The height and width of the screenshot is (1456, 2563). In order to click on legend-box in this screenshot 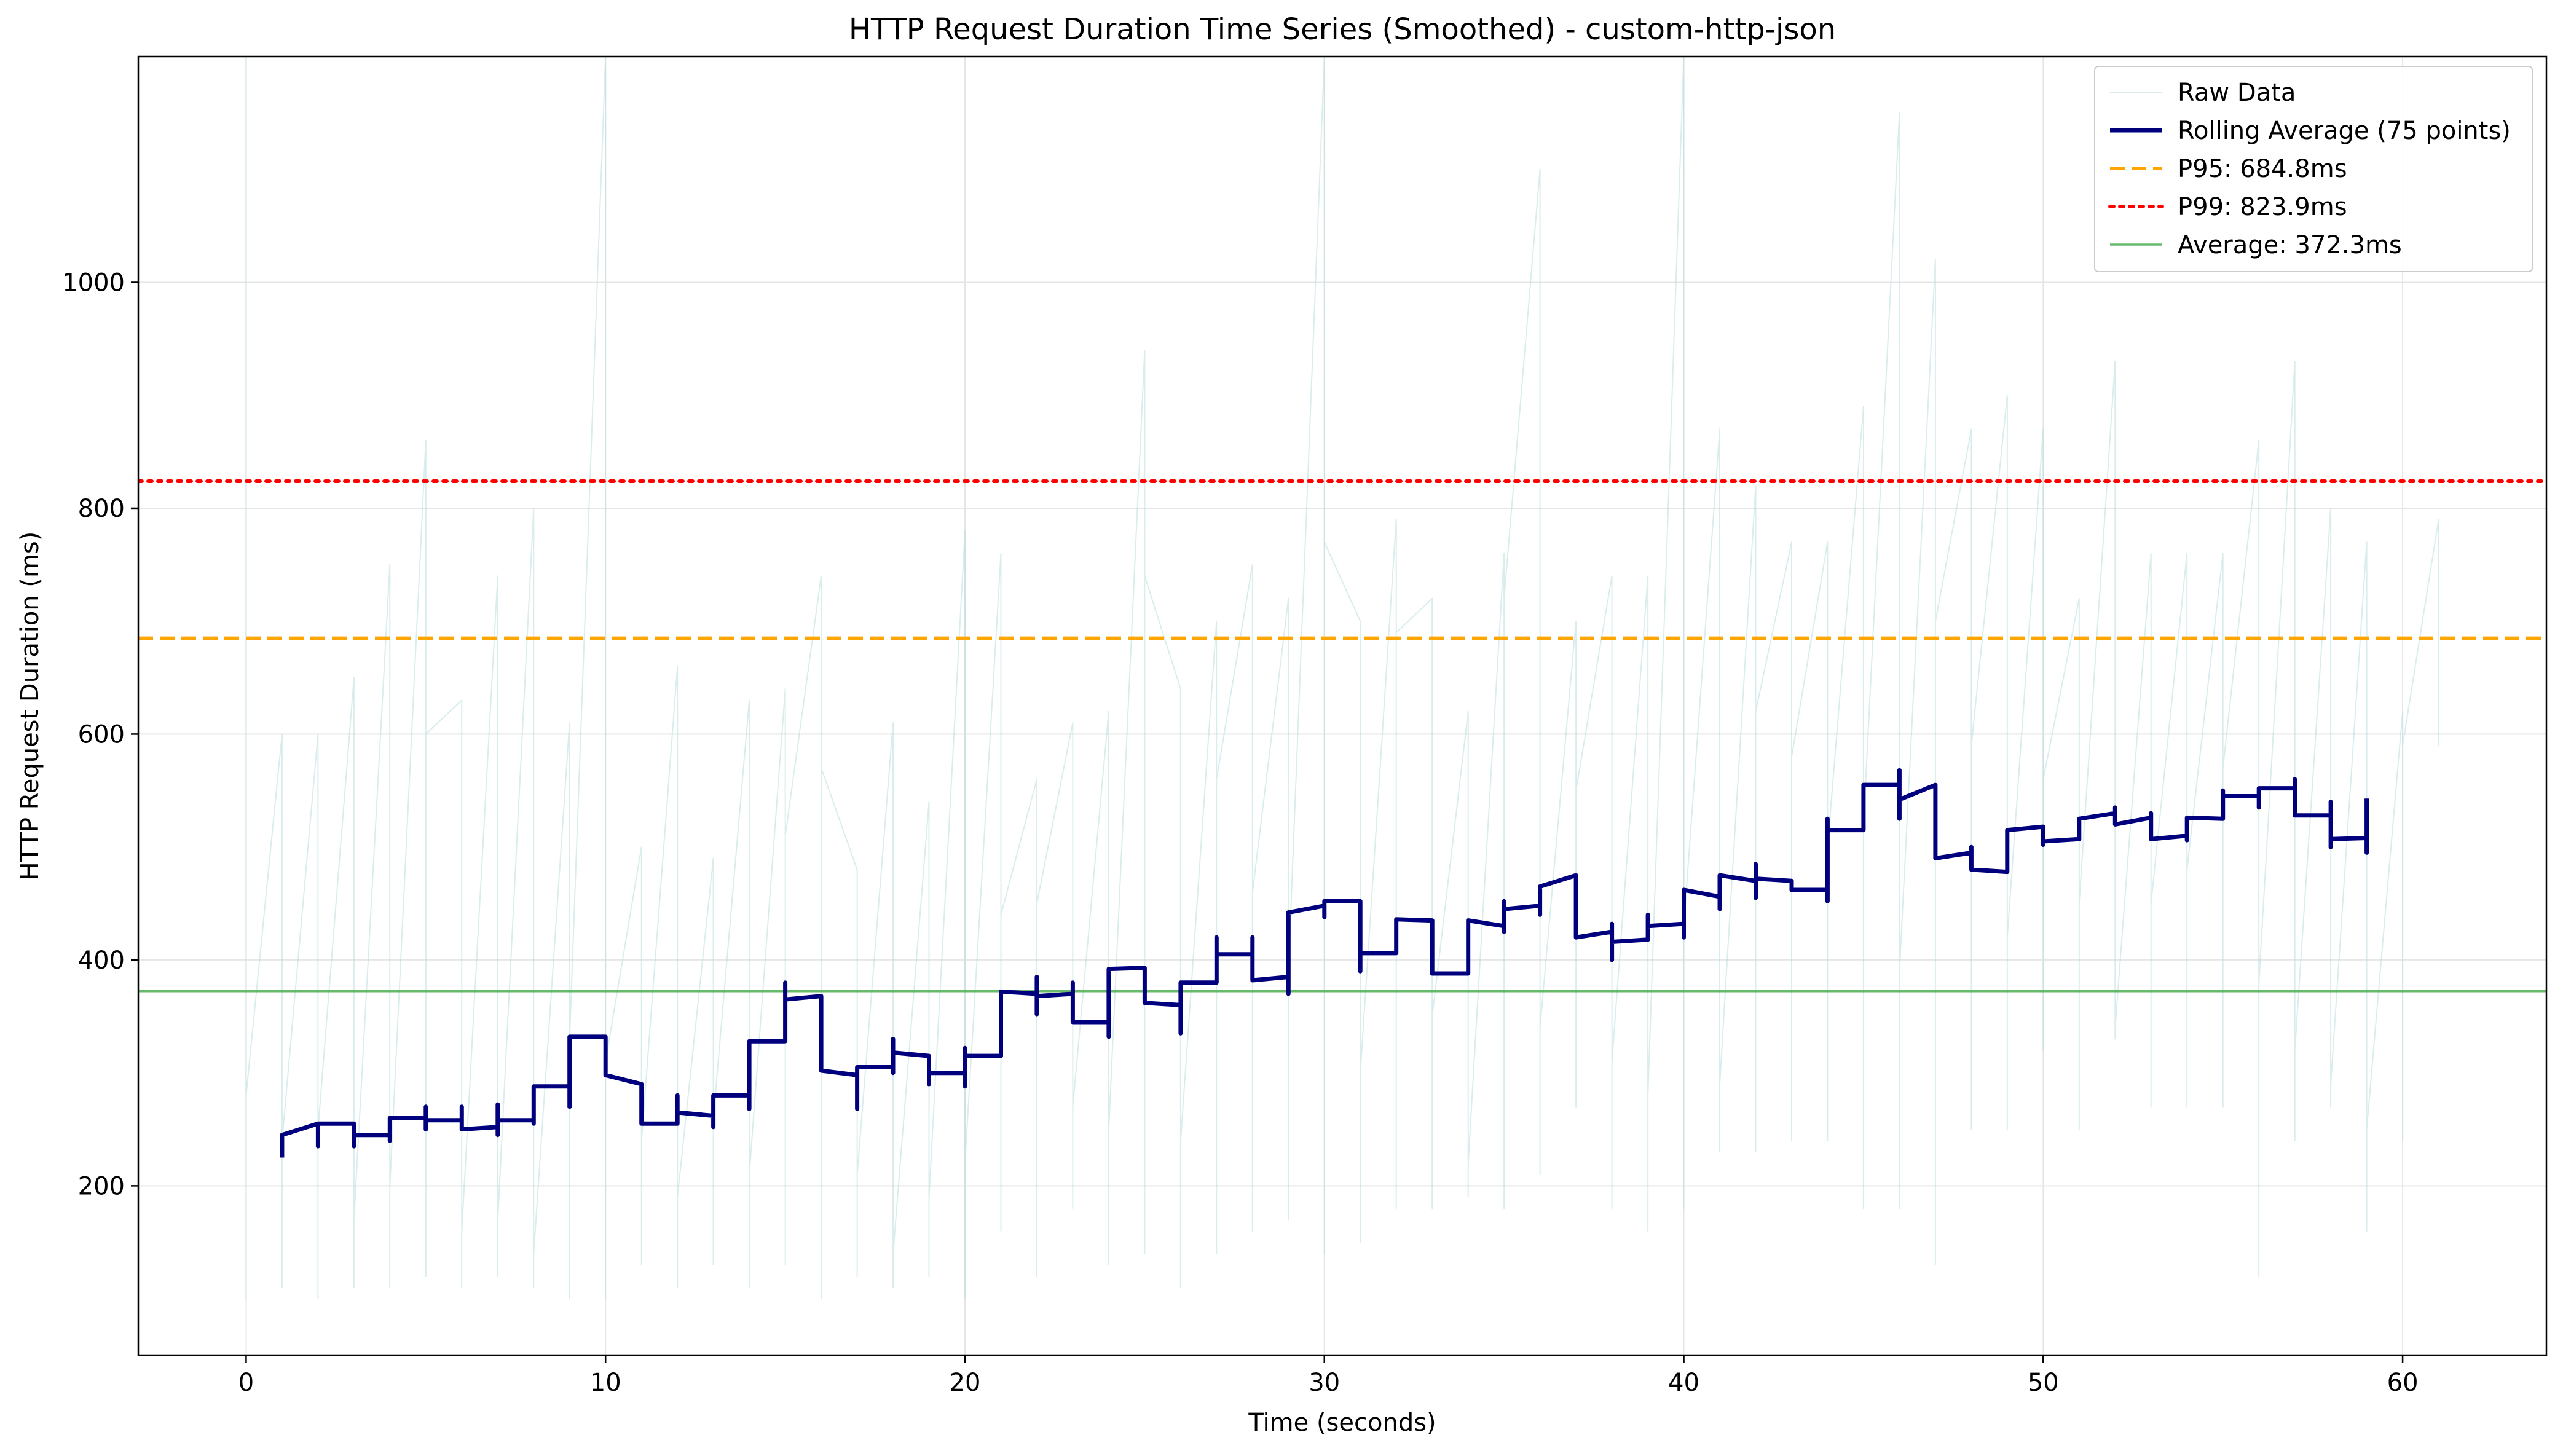, I will do `click(2313, 169)`.